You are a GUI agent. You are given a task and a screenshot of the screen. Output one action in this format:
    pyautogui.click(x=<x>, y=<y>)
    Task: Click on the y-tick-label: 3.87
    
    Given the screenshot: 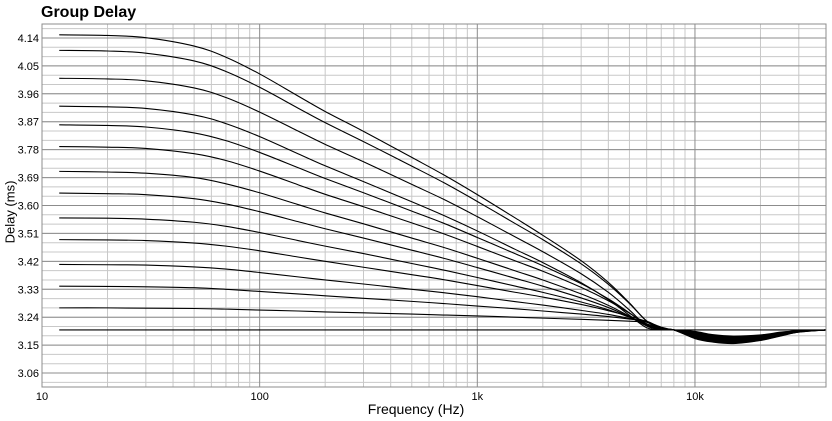 What is the action you would take?
    pyautogui.click(x=28, y=123)
    